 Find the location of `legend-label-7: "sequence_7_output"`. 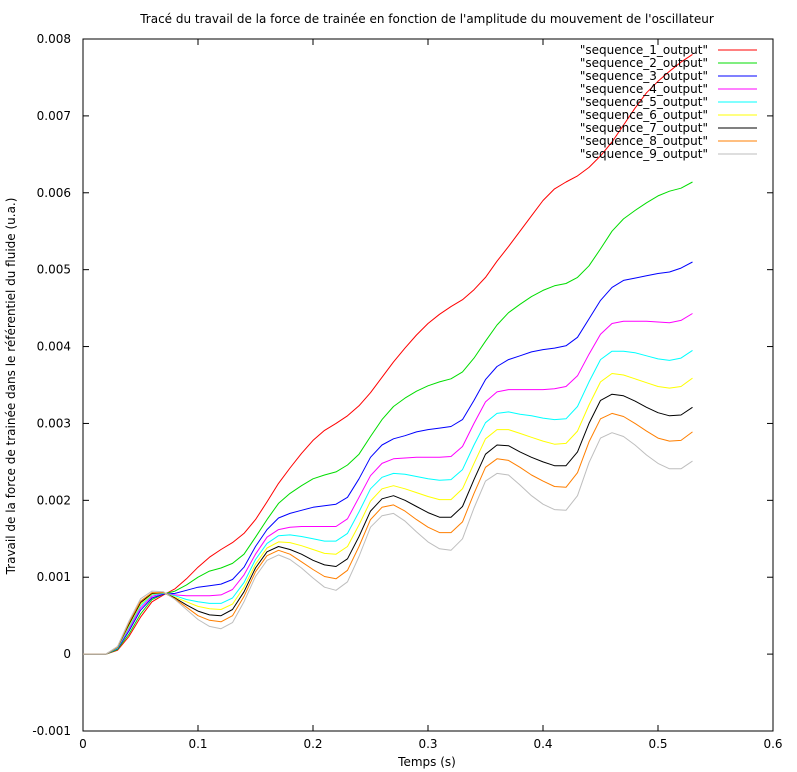

legend-label-7: "sequence_7_output" is located at coordinates (644, 128).